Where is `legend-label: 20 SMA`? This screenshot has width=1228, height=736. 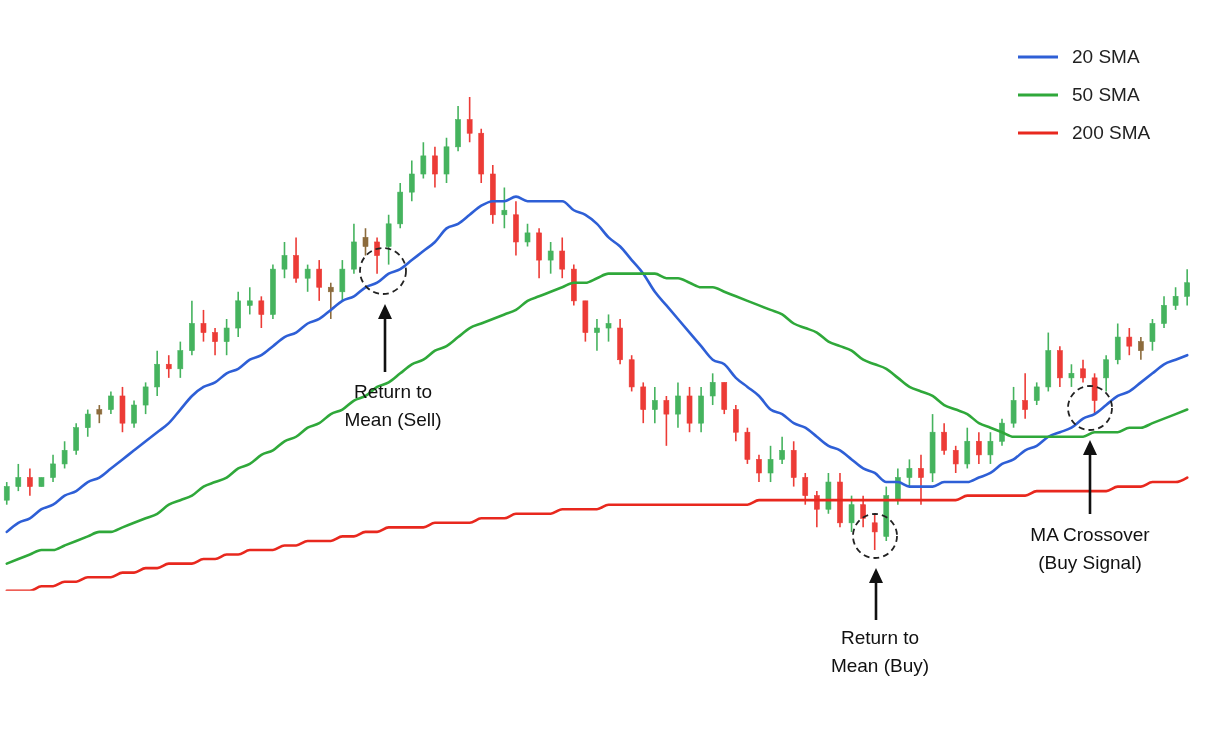
legend-label: 20 SMA is located at coordinates (1106, 57).